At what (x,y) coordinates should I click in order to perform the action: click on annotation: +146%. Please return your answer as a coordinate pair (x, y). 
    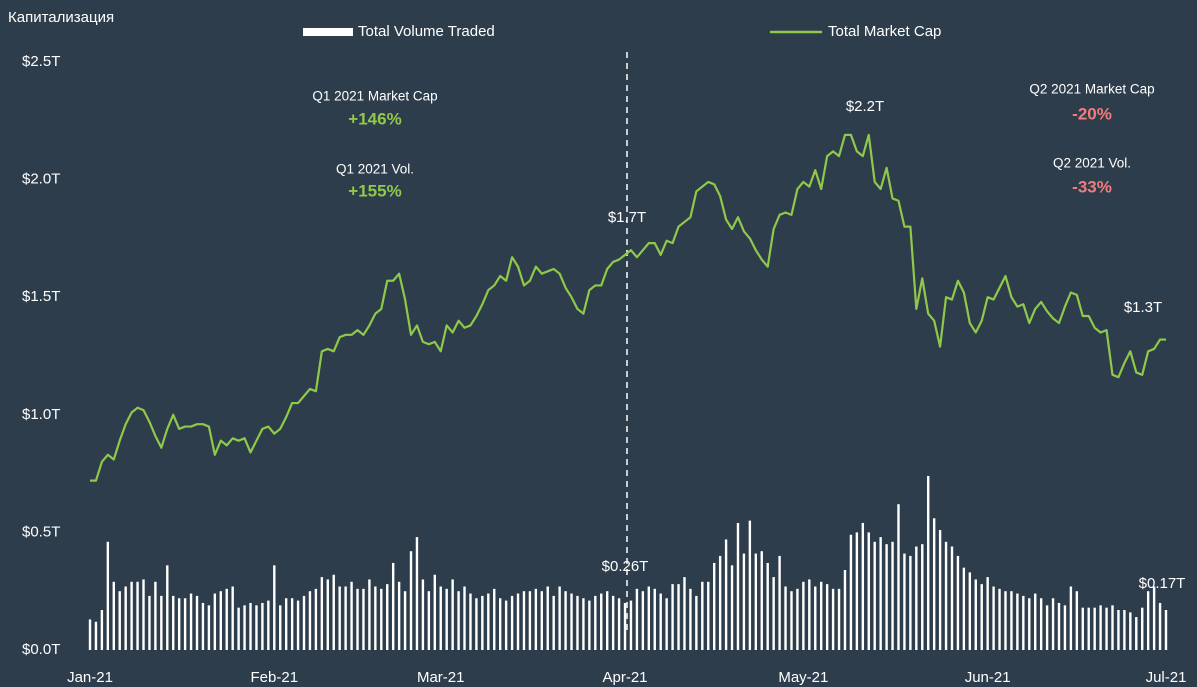
    Looking at the image, I should click on (374, 118).